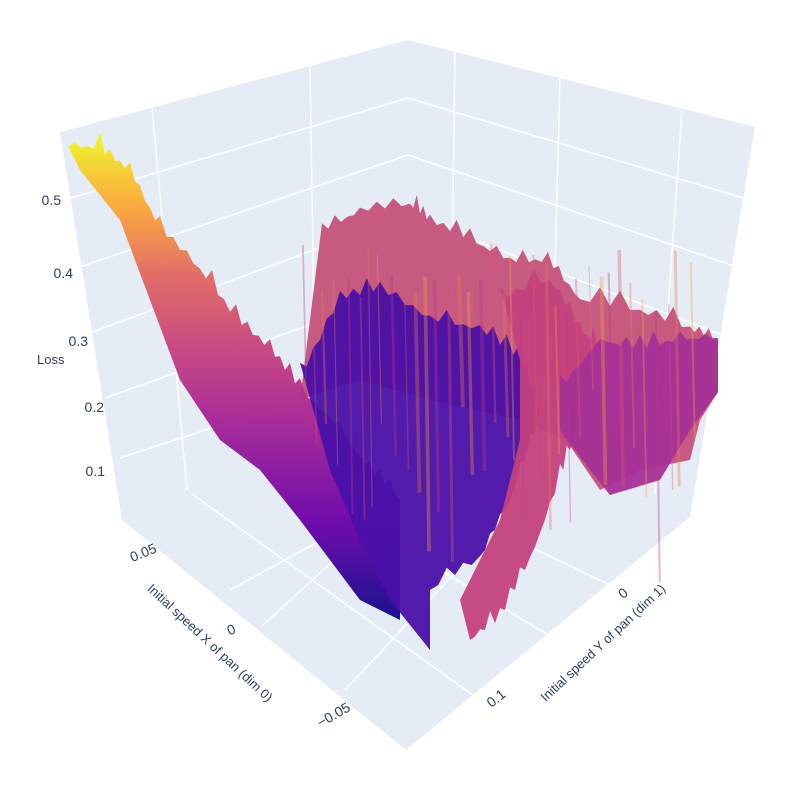  Describe the element at coordinates (623, 593) in the screenshot. I see `y-tick-1: 0` at that location.